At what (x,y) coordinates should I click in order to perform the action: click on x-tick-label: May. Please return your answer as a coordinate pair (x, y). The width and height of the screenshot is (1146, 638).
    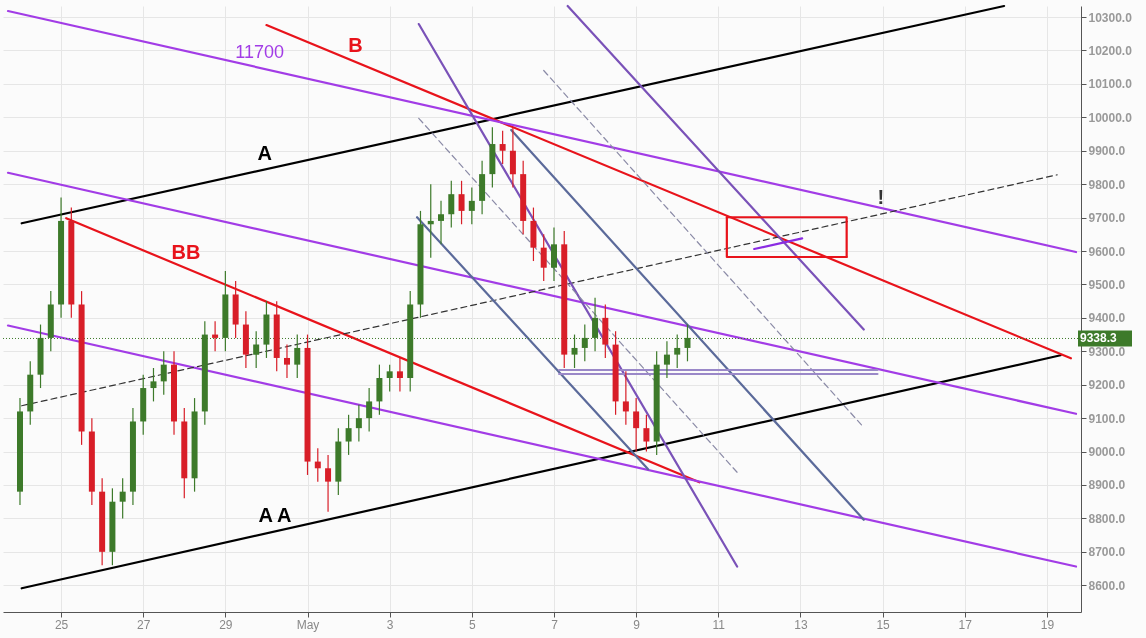
    Looking at the image, I should click on (308, 624).